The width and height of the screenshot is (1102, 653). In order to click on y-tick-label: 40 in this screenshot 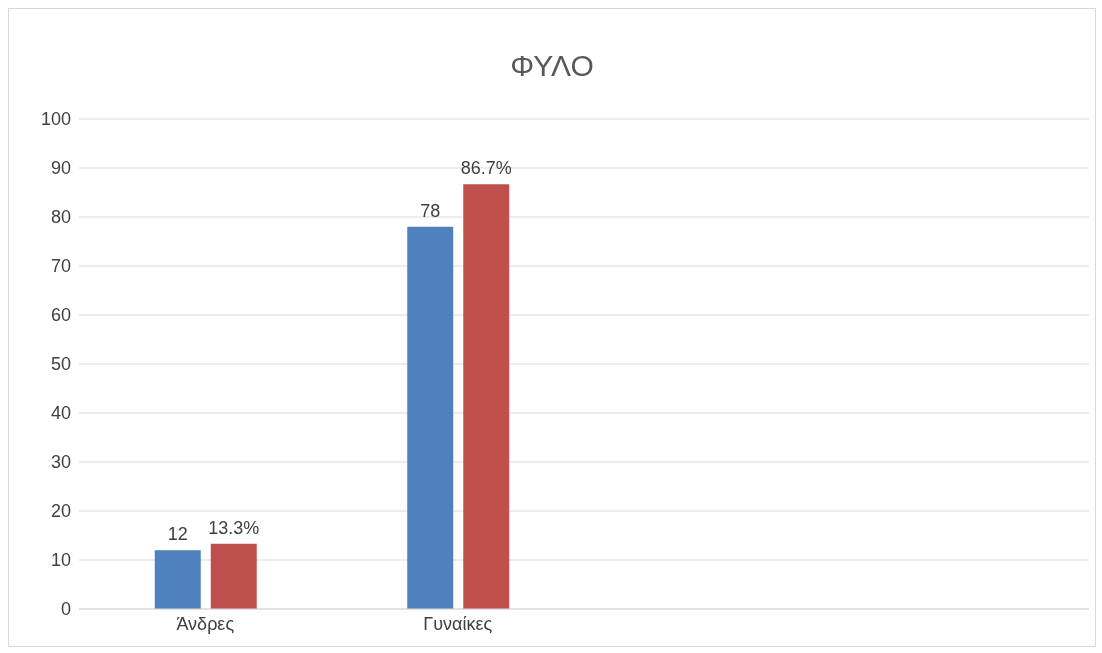, I will do `click(60, 413)`.